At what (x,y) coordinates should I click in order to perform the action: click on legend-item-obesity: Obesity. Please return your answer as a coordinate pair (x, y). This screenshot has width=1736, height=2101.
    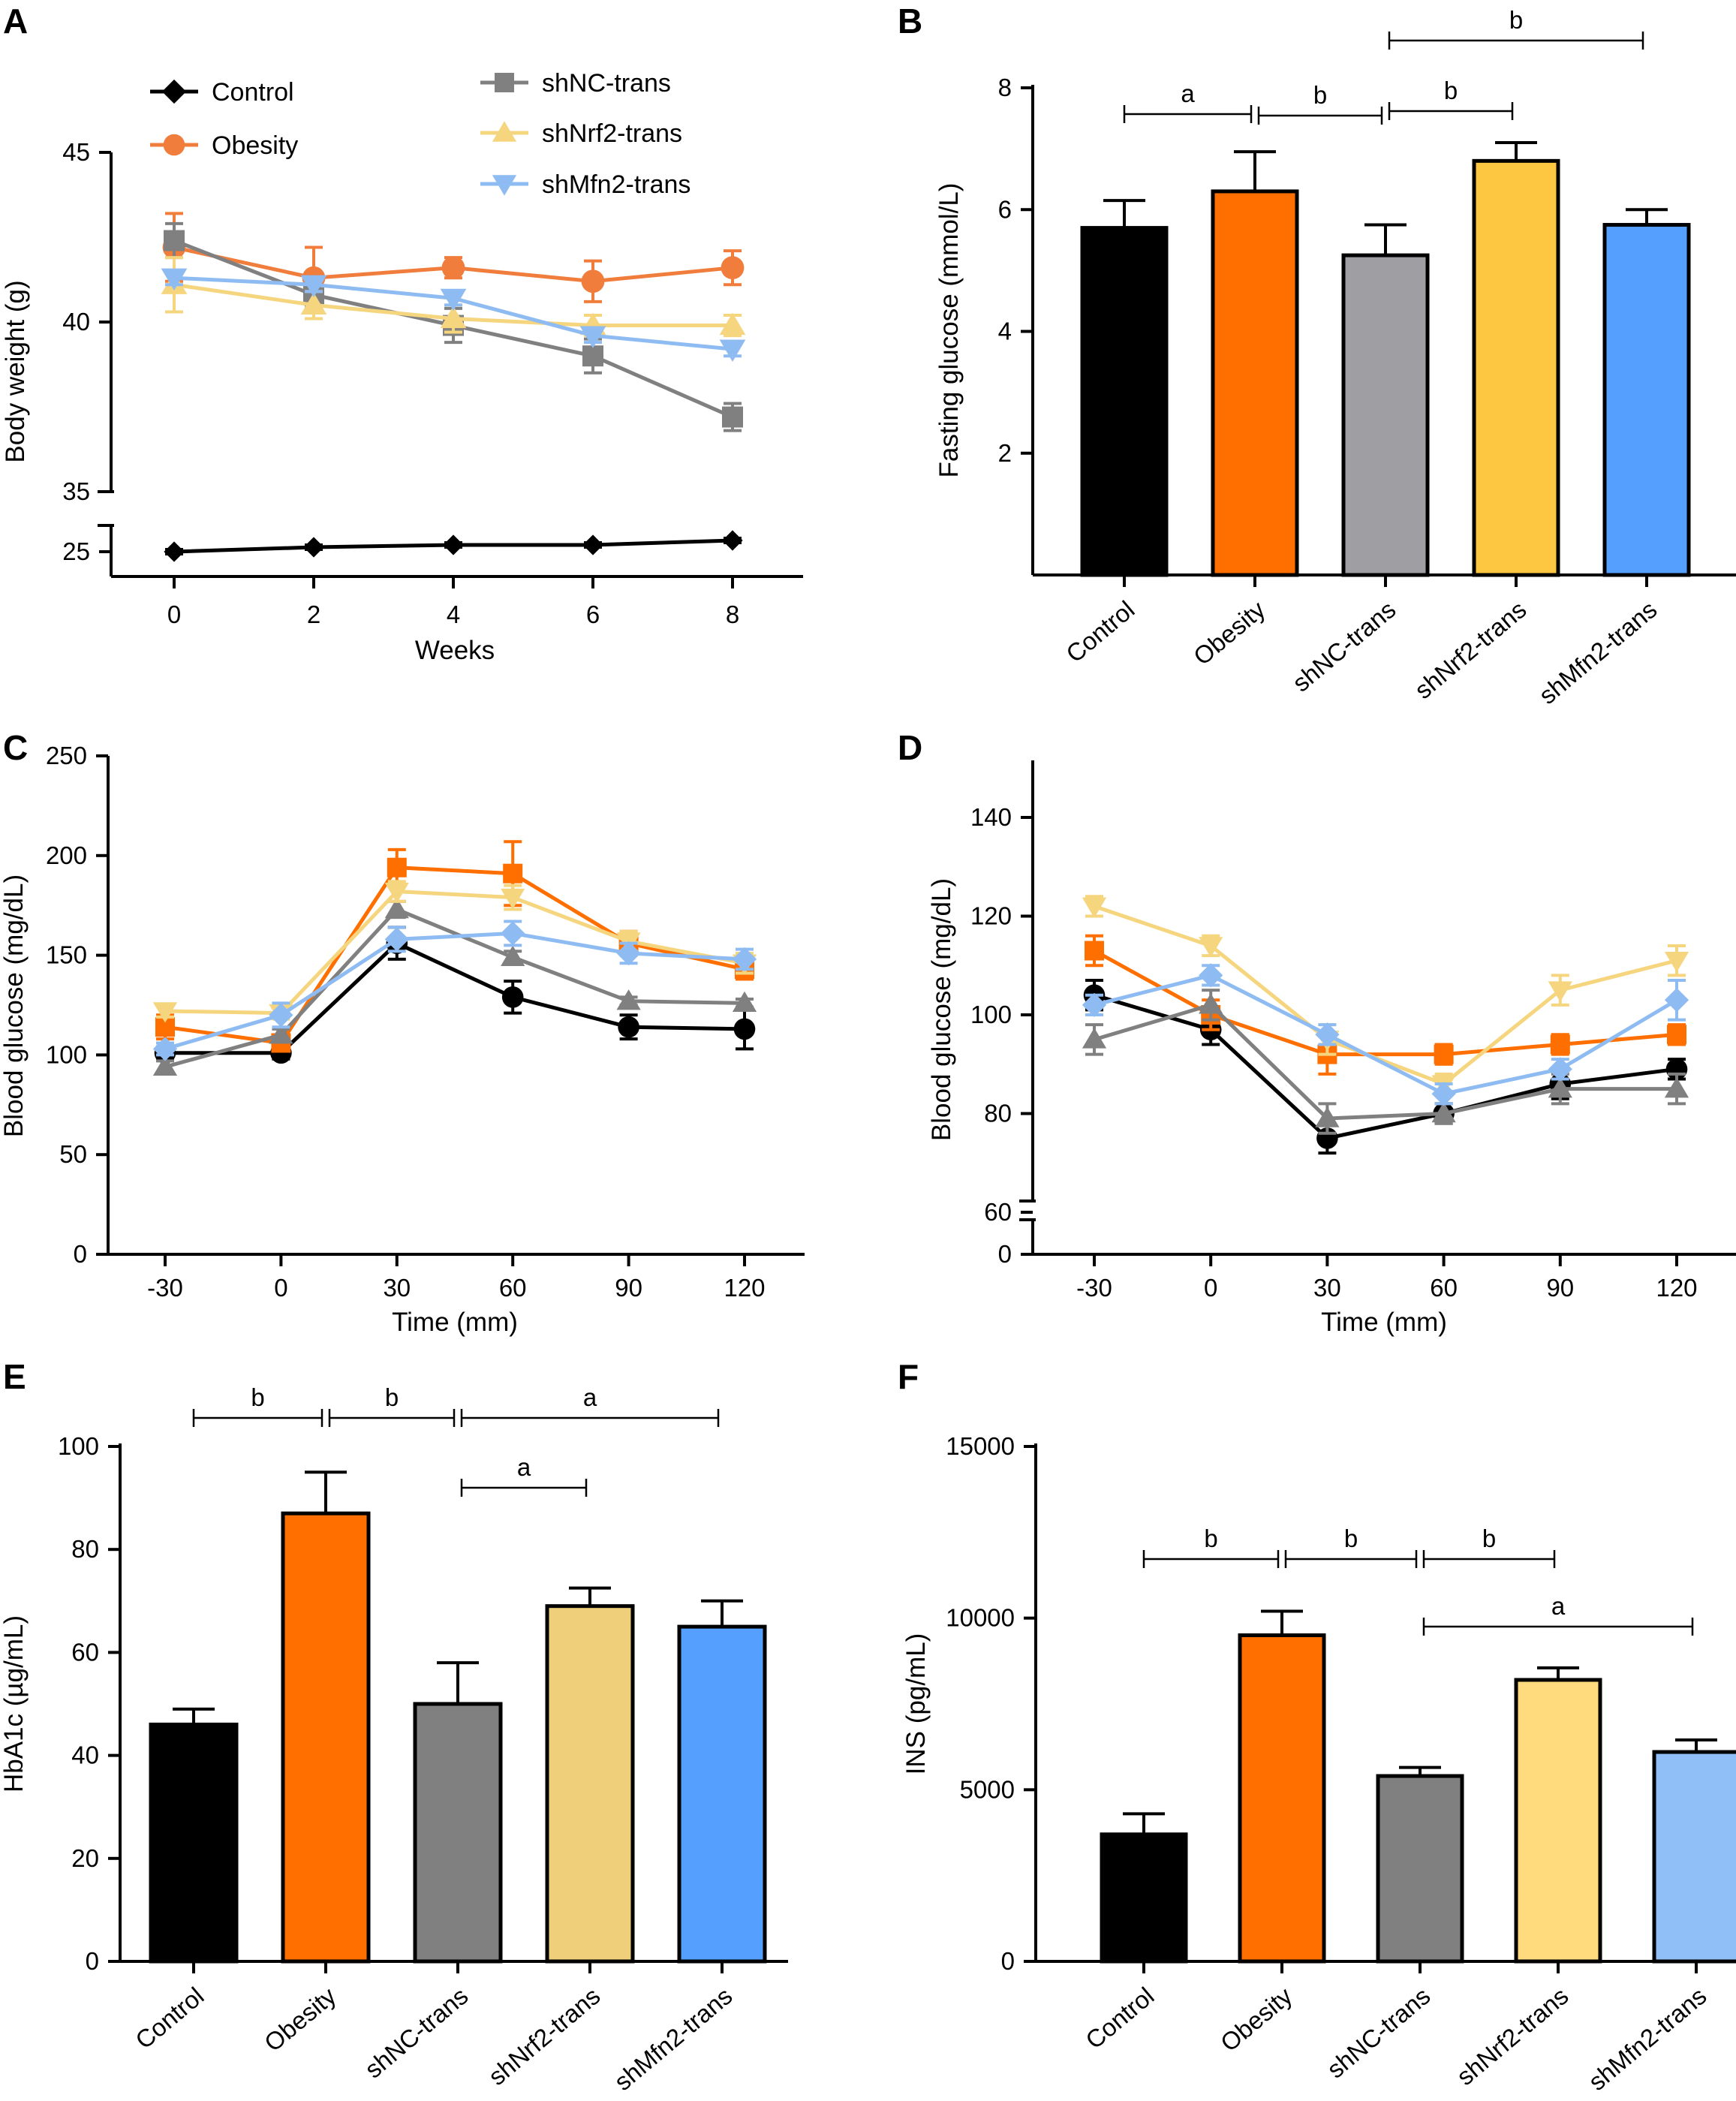
    Looking at the image, I should click on (224, 145).